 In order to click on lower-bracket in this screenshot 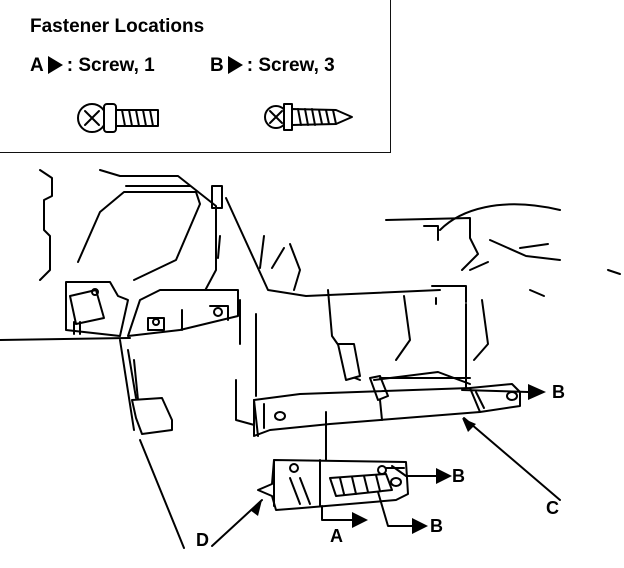, I will do `click(333, 485)`.